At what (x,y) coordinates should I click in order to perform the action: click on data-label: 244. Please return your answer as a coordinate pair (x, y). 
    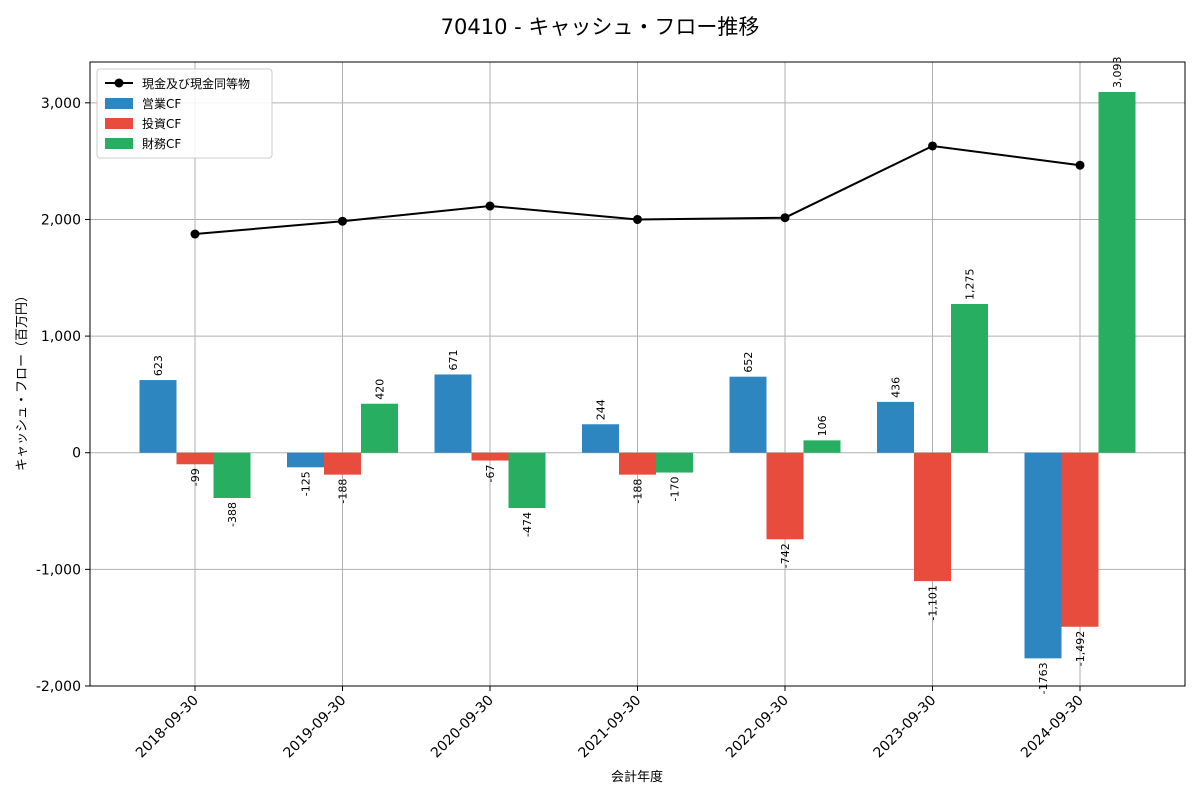
    Looking at the image, I should click on (601, 409).